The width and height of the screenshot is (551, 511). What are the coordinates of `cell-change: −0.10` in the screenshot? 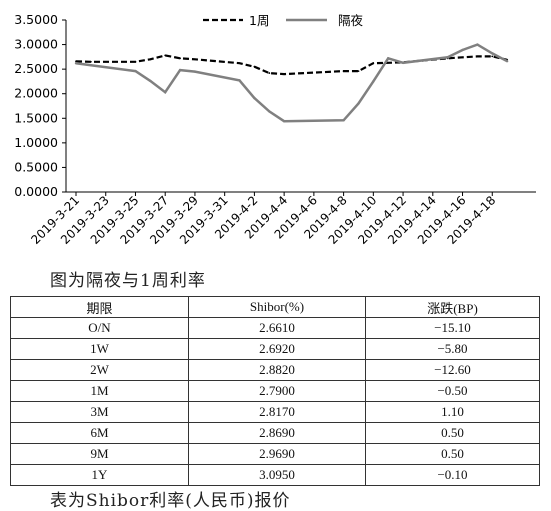 It's located at (452, 475).